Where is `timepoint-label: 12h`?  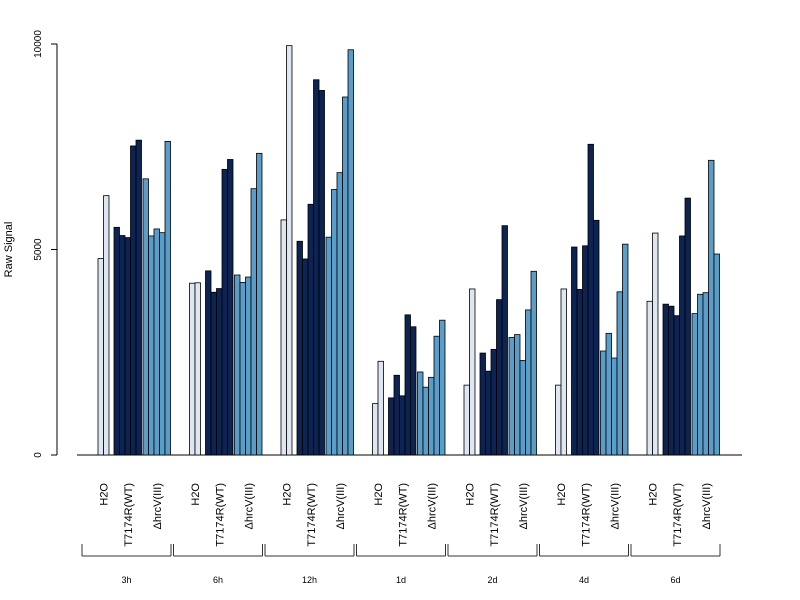
timepoint-label: 12h is located at coordinates (309, 580).